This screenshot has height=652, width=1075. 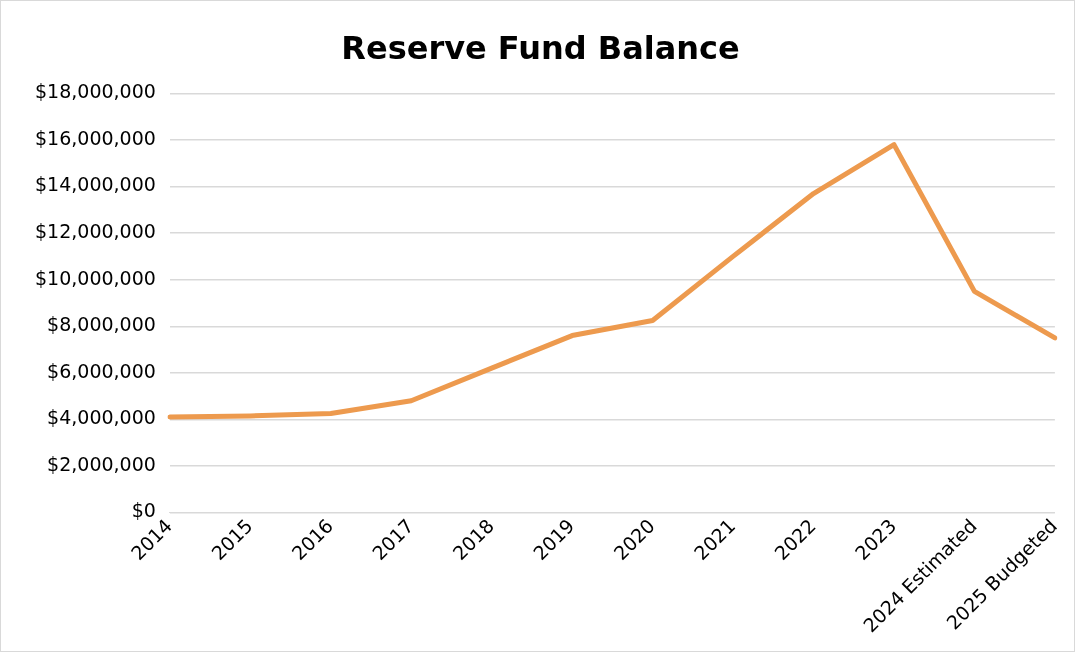 I want to click on y-tick-label: $12,000,000, so click(x=95, y=231).